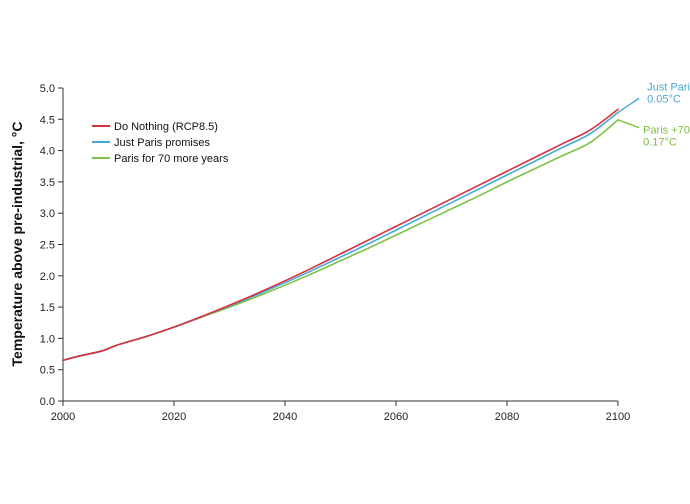  What do you see at coordinates (47, 120) in the screenshot?
I see `y-tick-label: 4.5` at bounding box center [47, 120].